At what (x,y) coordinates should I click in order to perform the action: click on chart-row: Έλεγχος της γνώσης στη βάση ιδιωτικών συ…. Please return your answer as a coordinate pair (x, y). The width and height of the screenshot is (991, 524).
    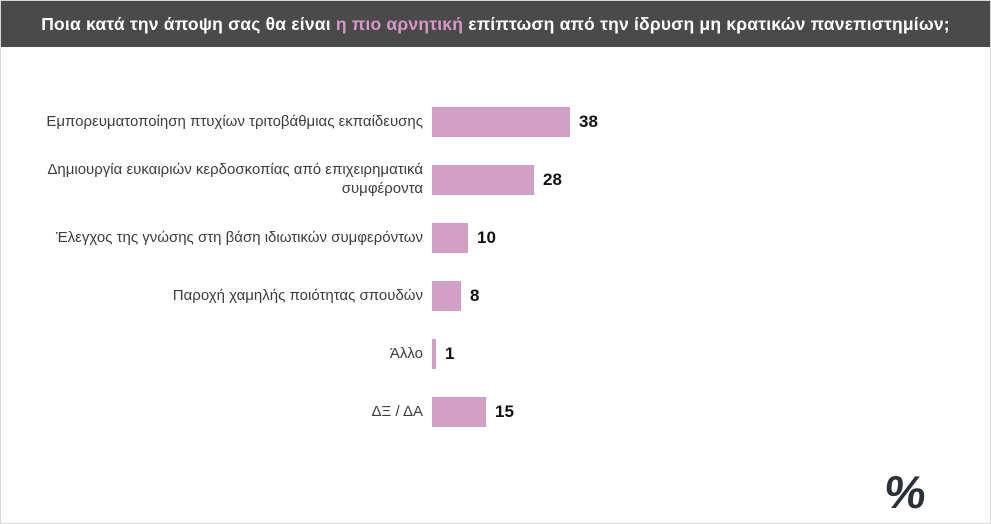
    Looking at the image, I should click on (495, 238).